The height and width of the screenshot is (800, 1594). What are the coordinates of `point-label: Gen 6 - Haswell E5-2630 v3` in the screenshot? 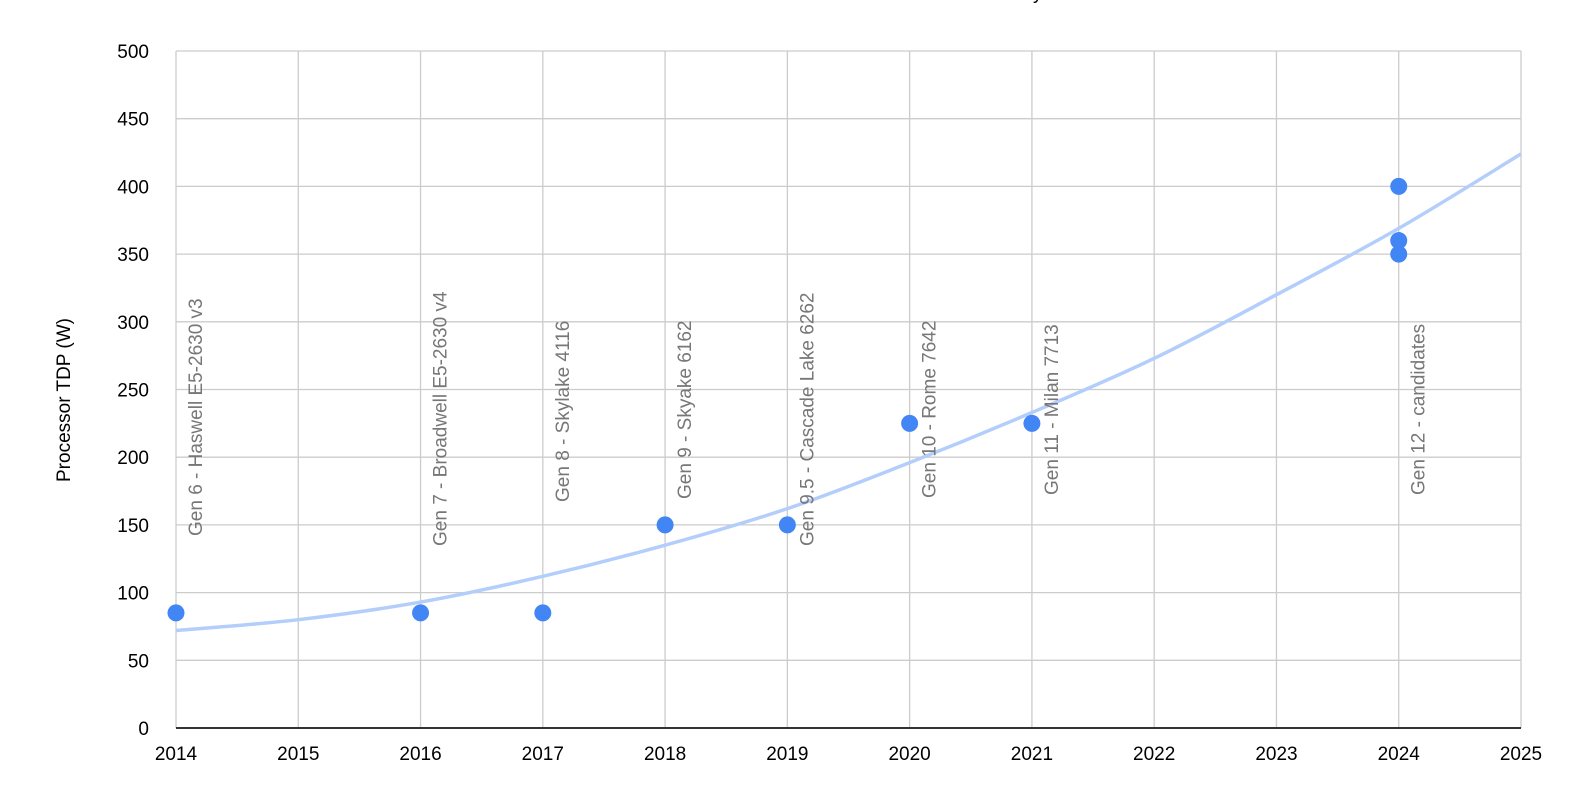 It's located at (196, 417).